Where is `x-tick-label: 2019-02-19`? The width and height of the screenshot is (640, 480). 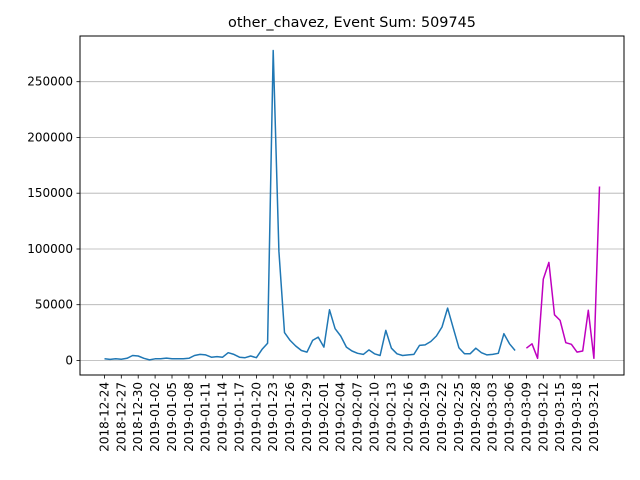 x-tick-label: 2019-02-19 is located at coordinates (425, 417).